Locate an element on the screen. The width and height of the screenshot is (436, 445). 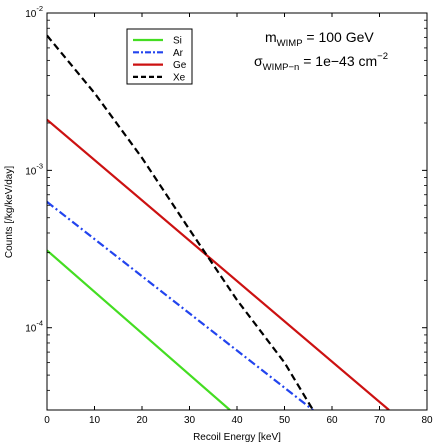
legend-label-xe: Xe is located at coordinates (179, 77).